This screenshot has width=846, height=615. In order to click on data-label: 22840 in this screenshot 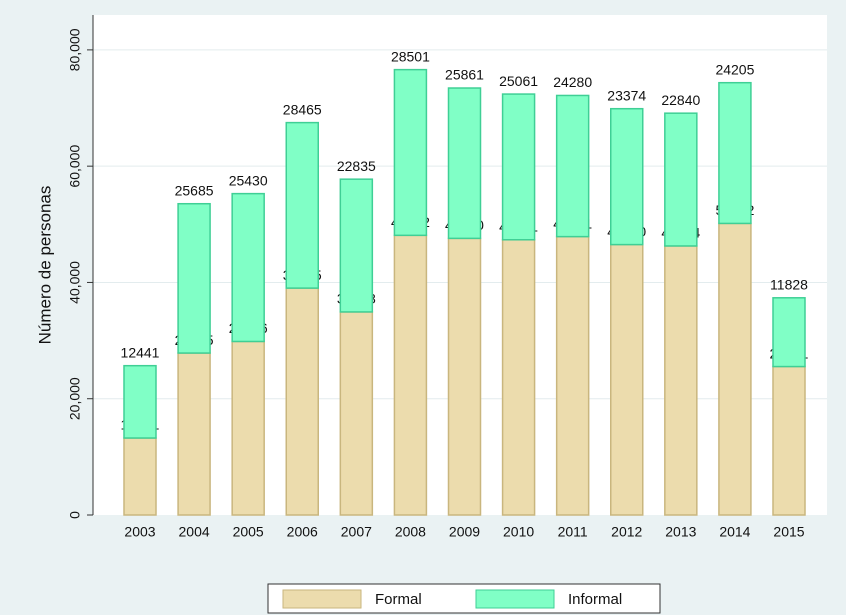, I will do `click(680, 100)`.